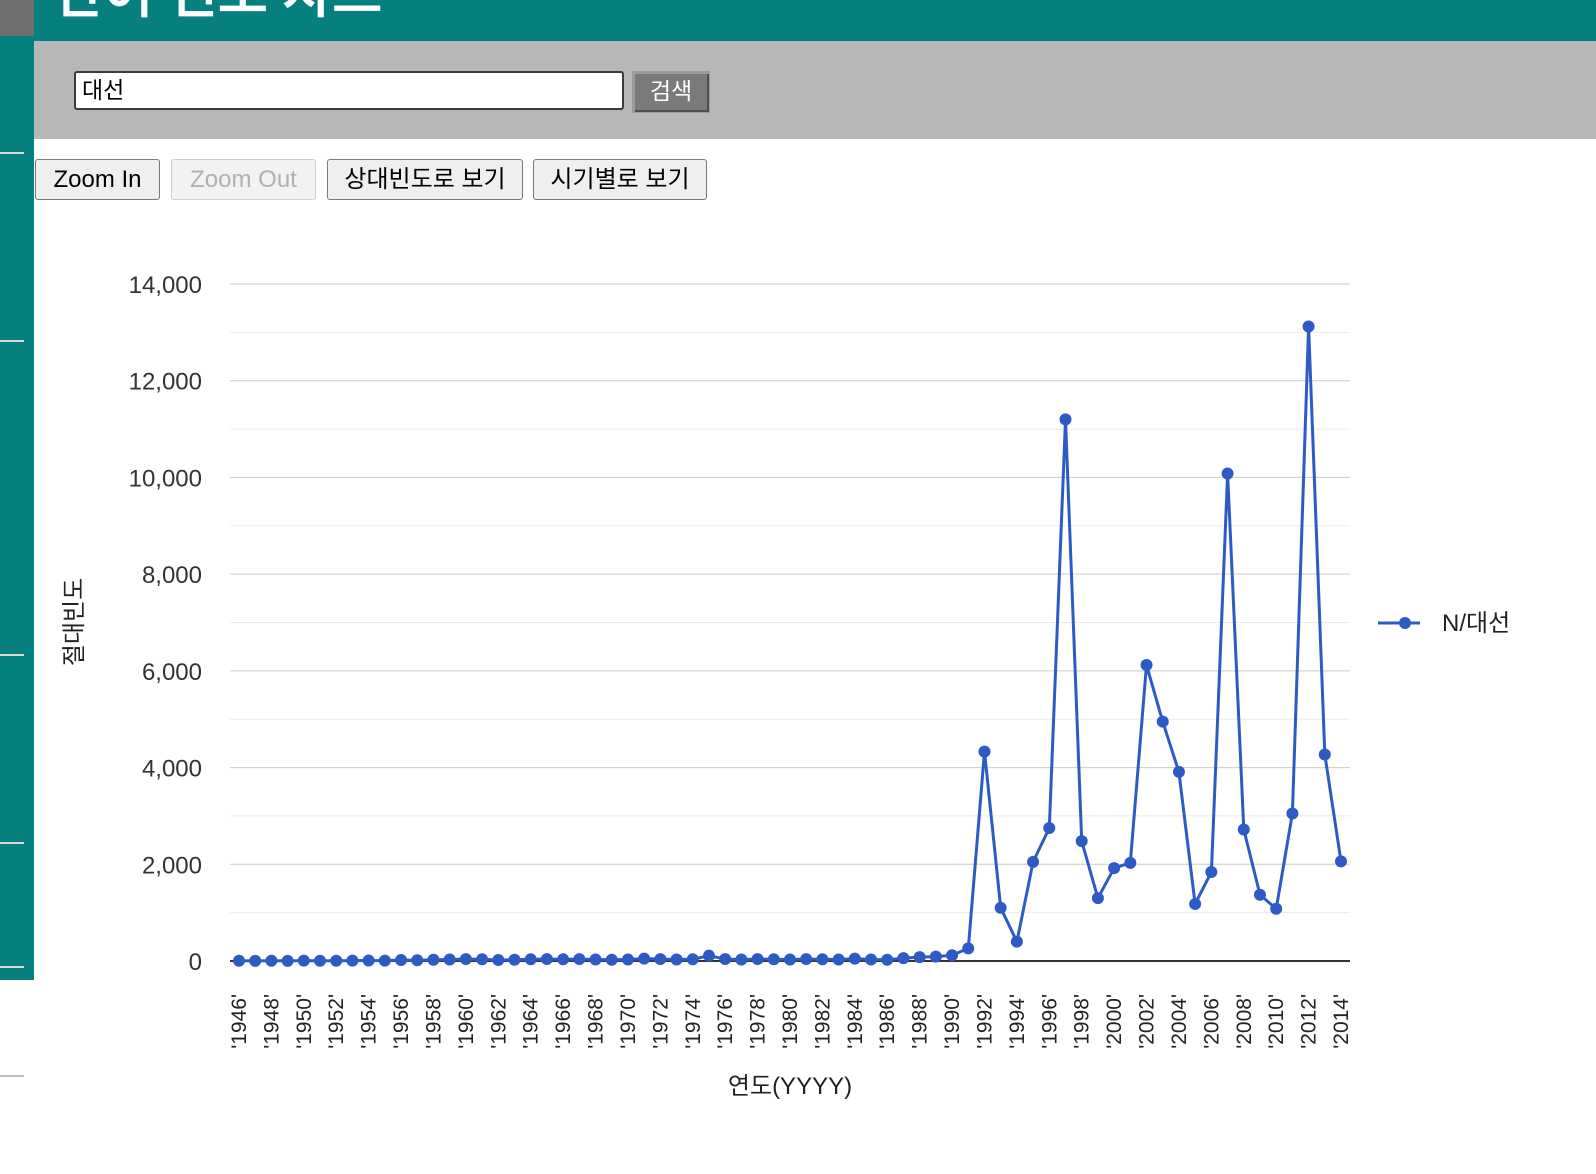 This screenshot has height=1174, width=1596. Describe the element at coordinates (1017, 1021) in the screenshot. I see `x-tick-label: '1994'` at that location.